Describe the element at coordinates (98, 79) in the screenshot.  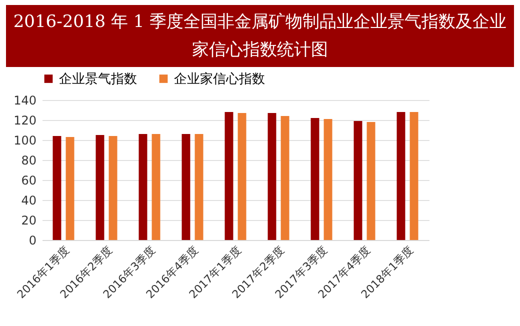
I see `legend-label: 企业景气指数` at that location.